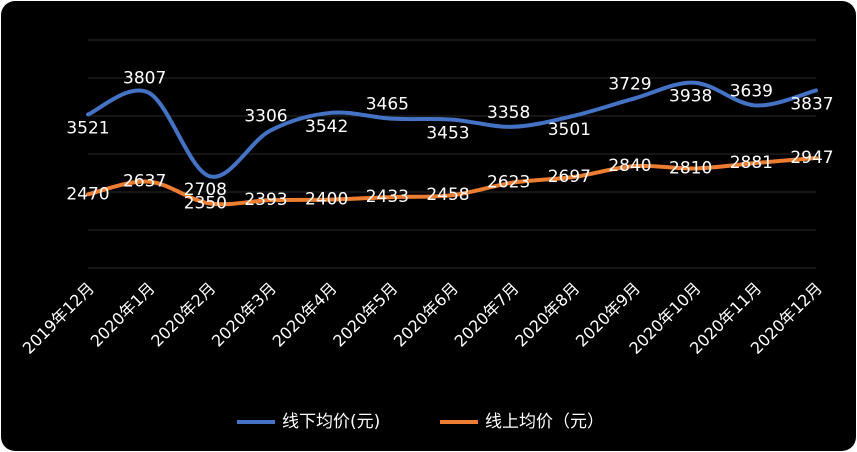 Image resolution: width=857 pixels, height=452 pixels. Describe the element at coordinates (629, 85) in the screenshot. I see `data-label: 3729` at that location.